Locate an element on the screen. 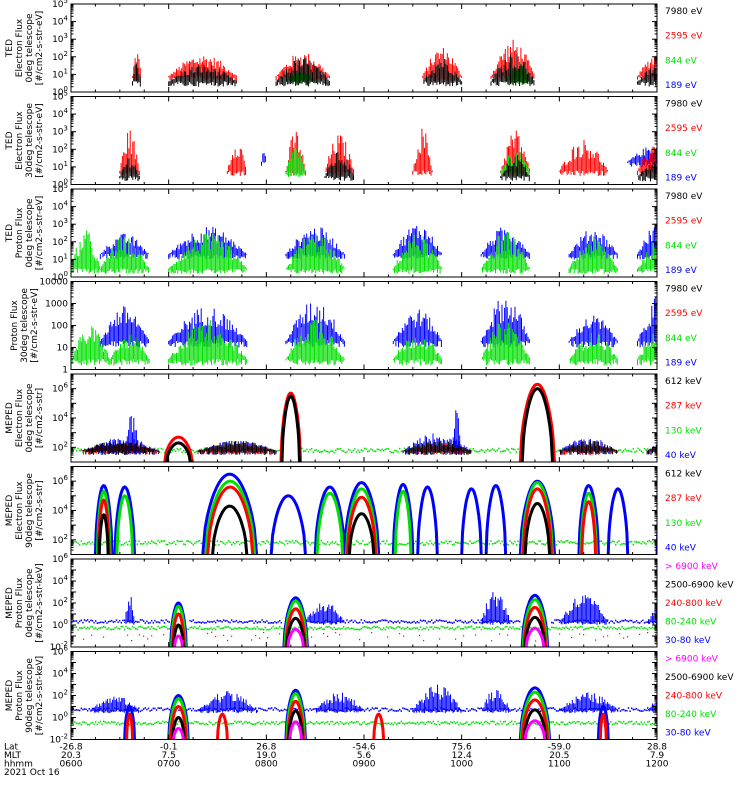 This screenshot has height=804, width=750. y-tick-label: 101 is located at coordinates (60, 258).